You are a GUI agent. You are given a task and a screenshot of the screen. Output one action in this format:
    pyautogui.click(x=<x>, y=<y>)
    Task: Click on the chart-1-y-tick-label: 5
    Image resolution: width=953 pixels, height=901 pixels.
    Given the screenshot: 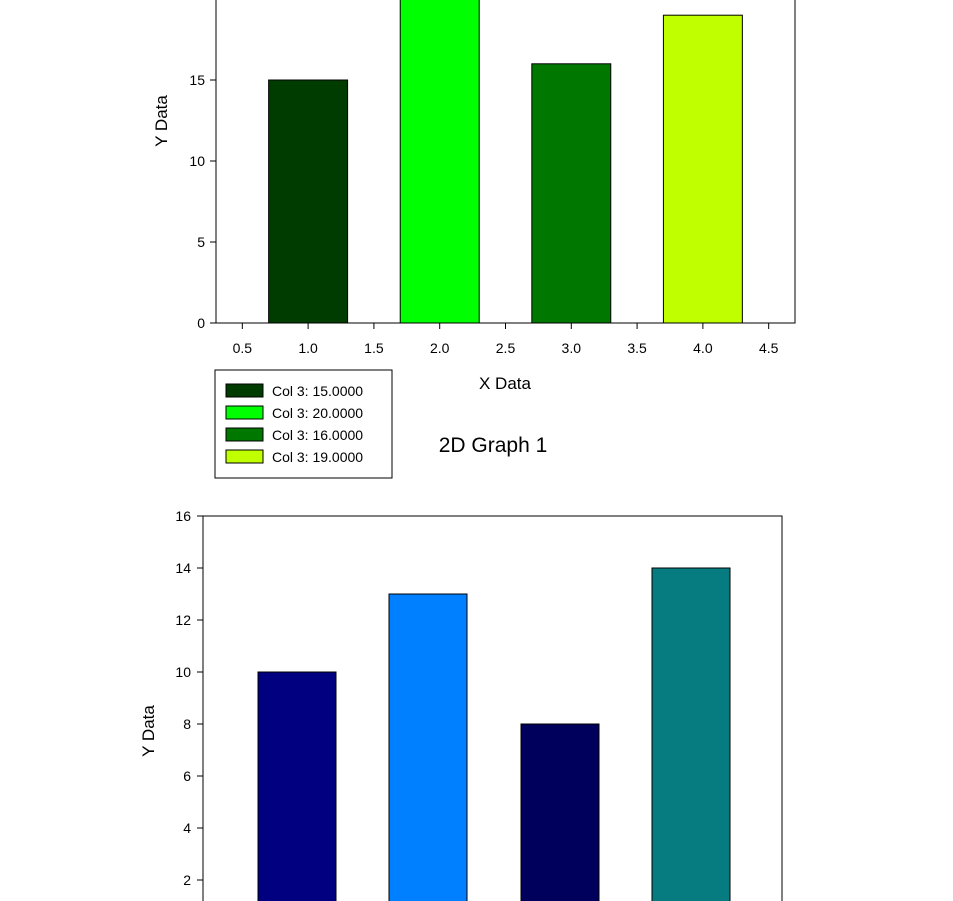 What is the action you would take?
    pyautogui.click(x=201, y=242)
    